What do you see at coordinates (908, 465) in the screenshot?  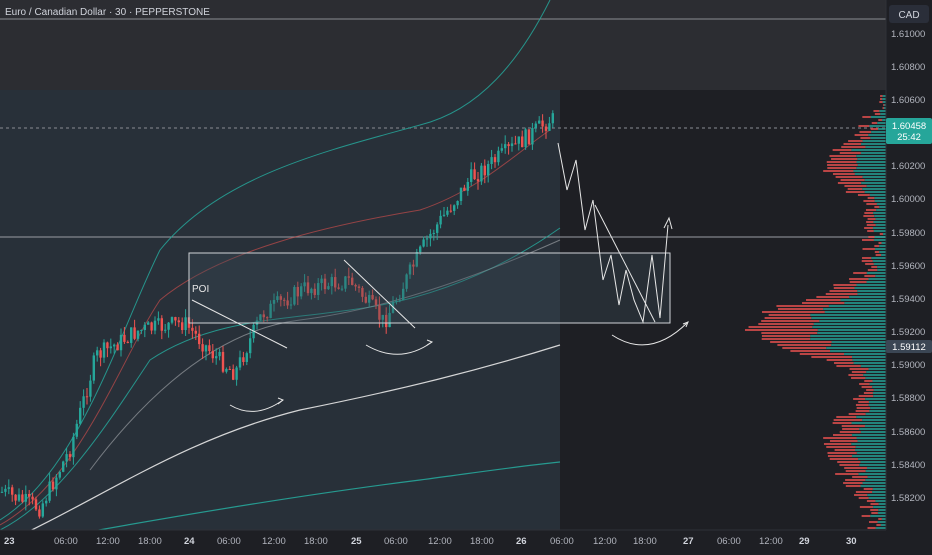 I see `price-tick: 1.58400` at bounding box center [908, 465].